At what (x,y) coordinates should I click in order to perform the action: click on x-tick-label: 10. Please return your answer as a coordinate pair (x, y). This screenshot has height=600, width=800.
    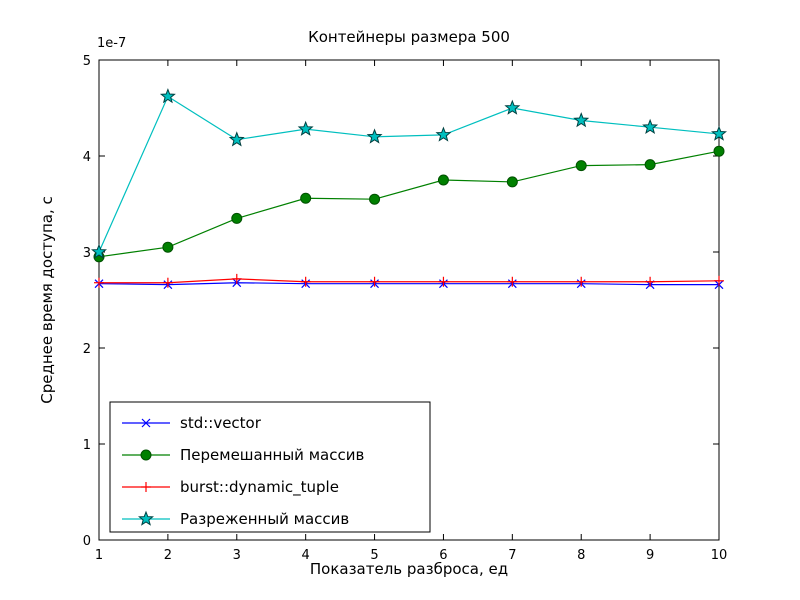
    Looking at the image, I should click on (719, 555).